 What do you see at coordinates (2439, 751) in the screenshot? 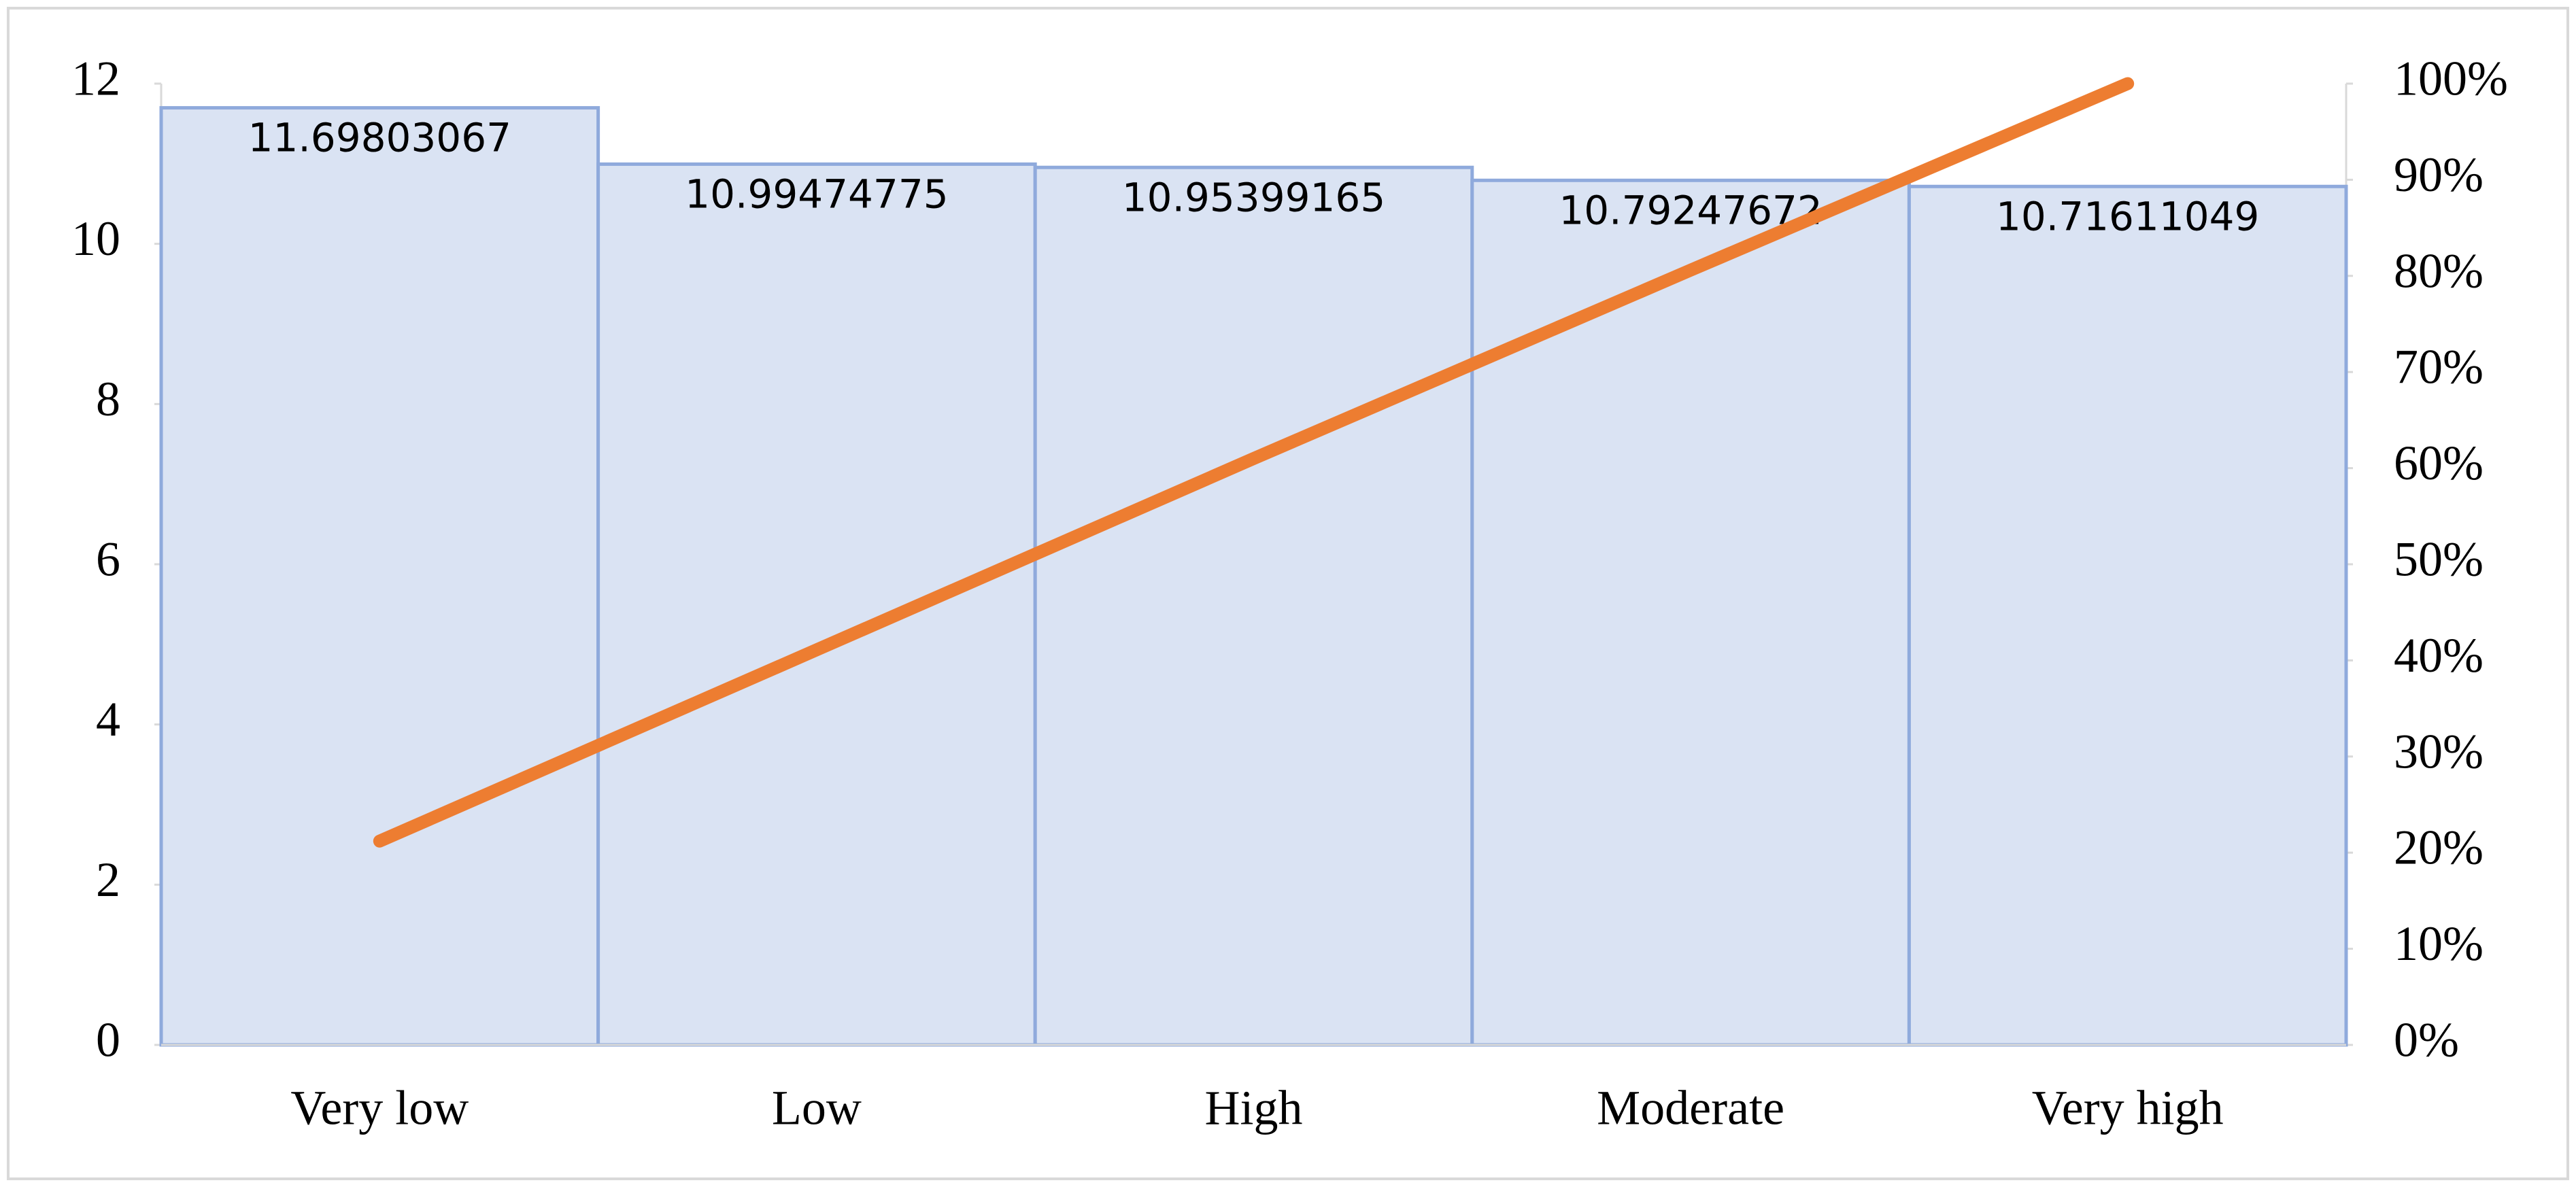
I see `y2-tick-label: 30%` at bounding box center [2439, 751].